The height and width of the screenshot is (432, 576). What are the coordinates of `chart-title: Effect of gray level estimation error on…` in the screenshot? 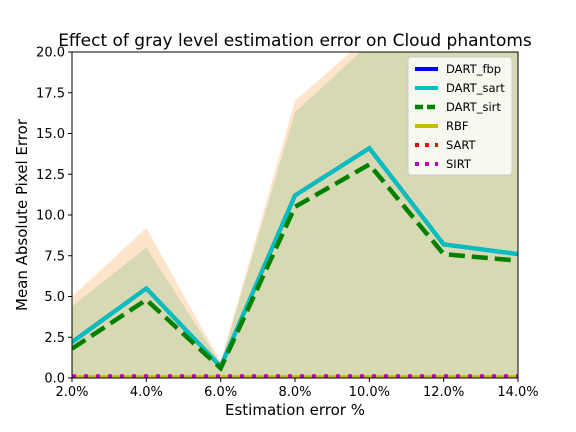 It's located at (295, 41).